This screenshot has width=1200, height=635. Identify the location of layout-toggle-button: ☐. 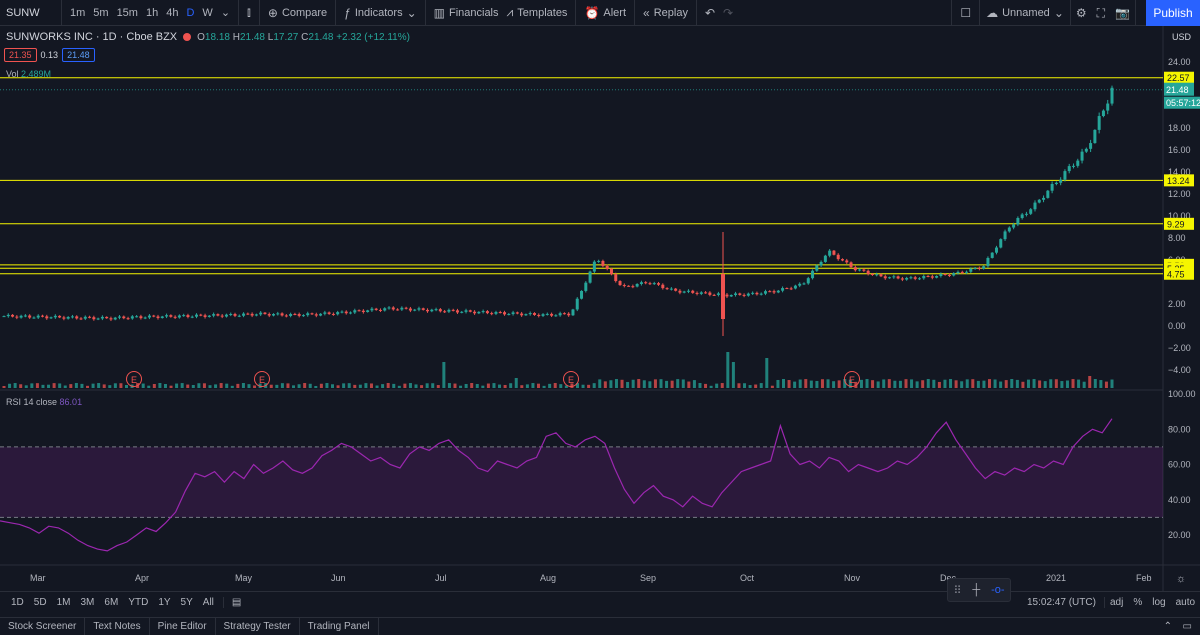
(965, 13).